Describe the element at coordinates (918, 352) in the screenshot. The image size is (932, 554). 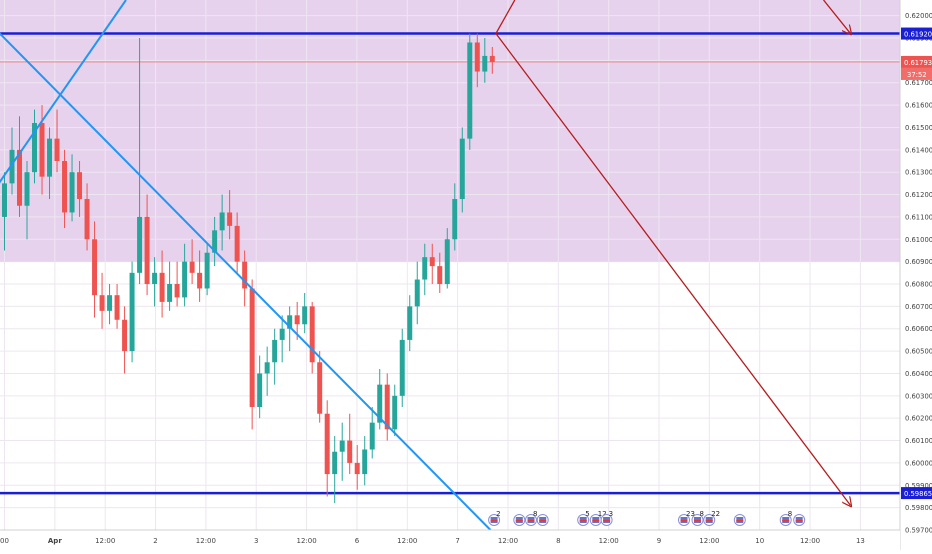
I see `price-tick-label: 0.60500` at that location.